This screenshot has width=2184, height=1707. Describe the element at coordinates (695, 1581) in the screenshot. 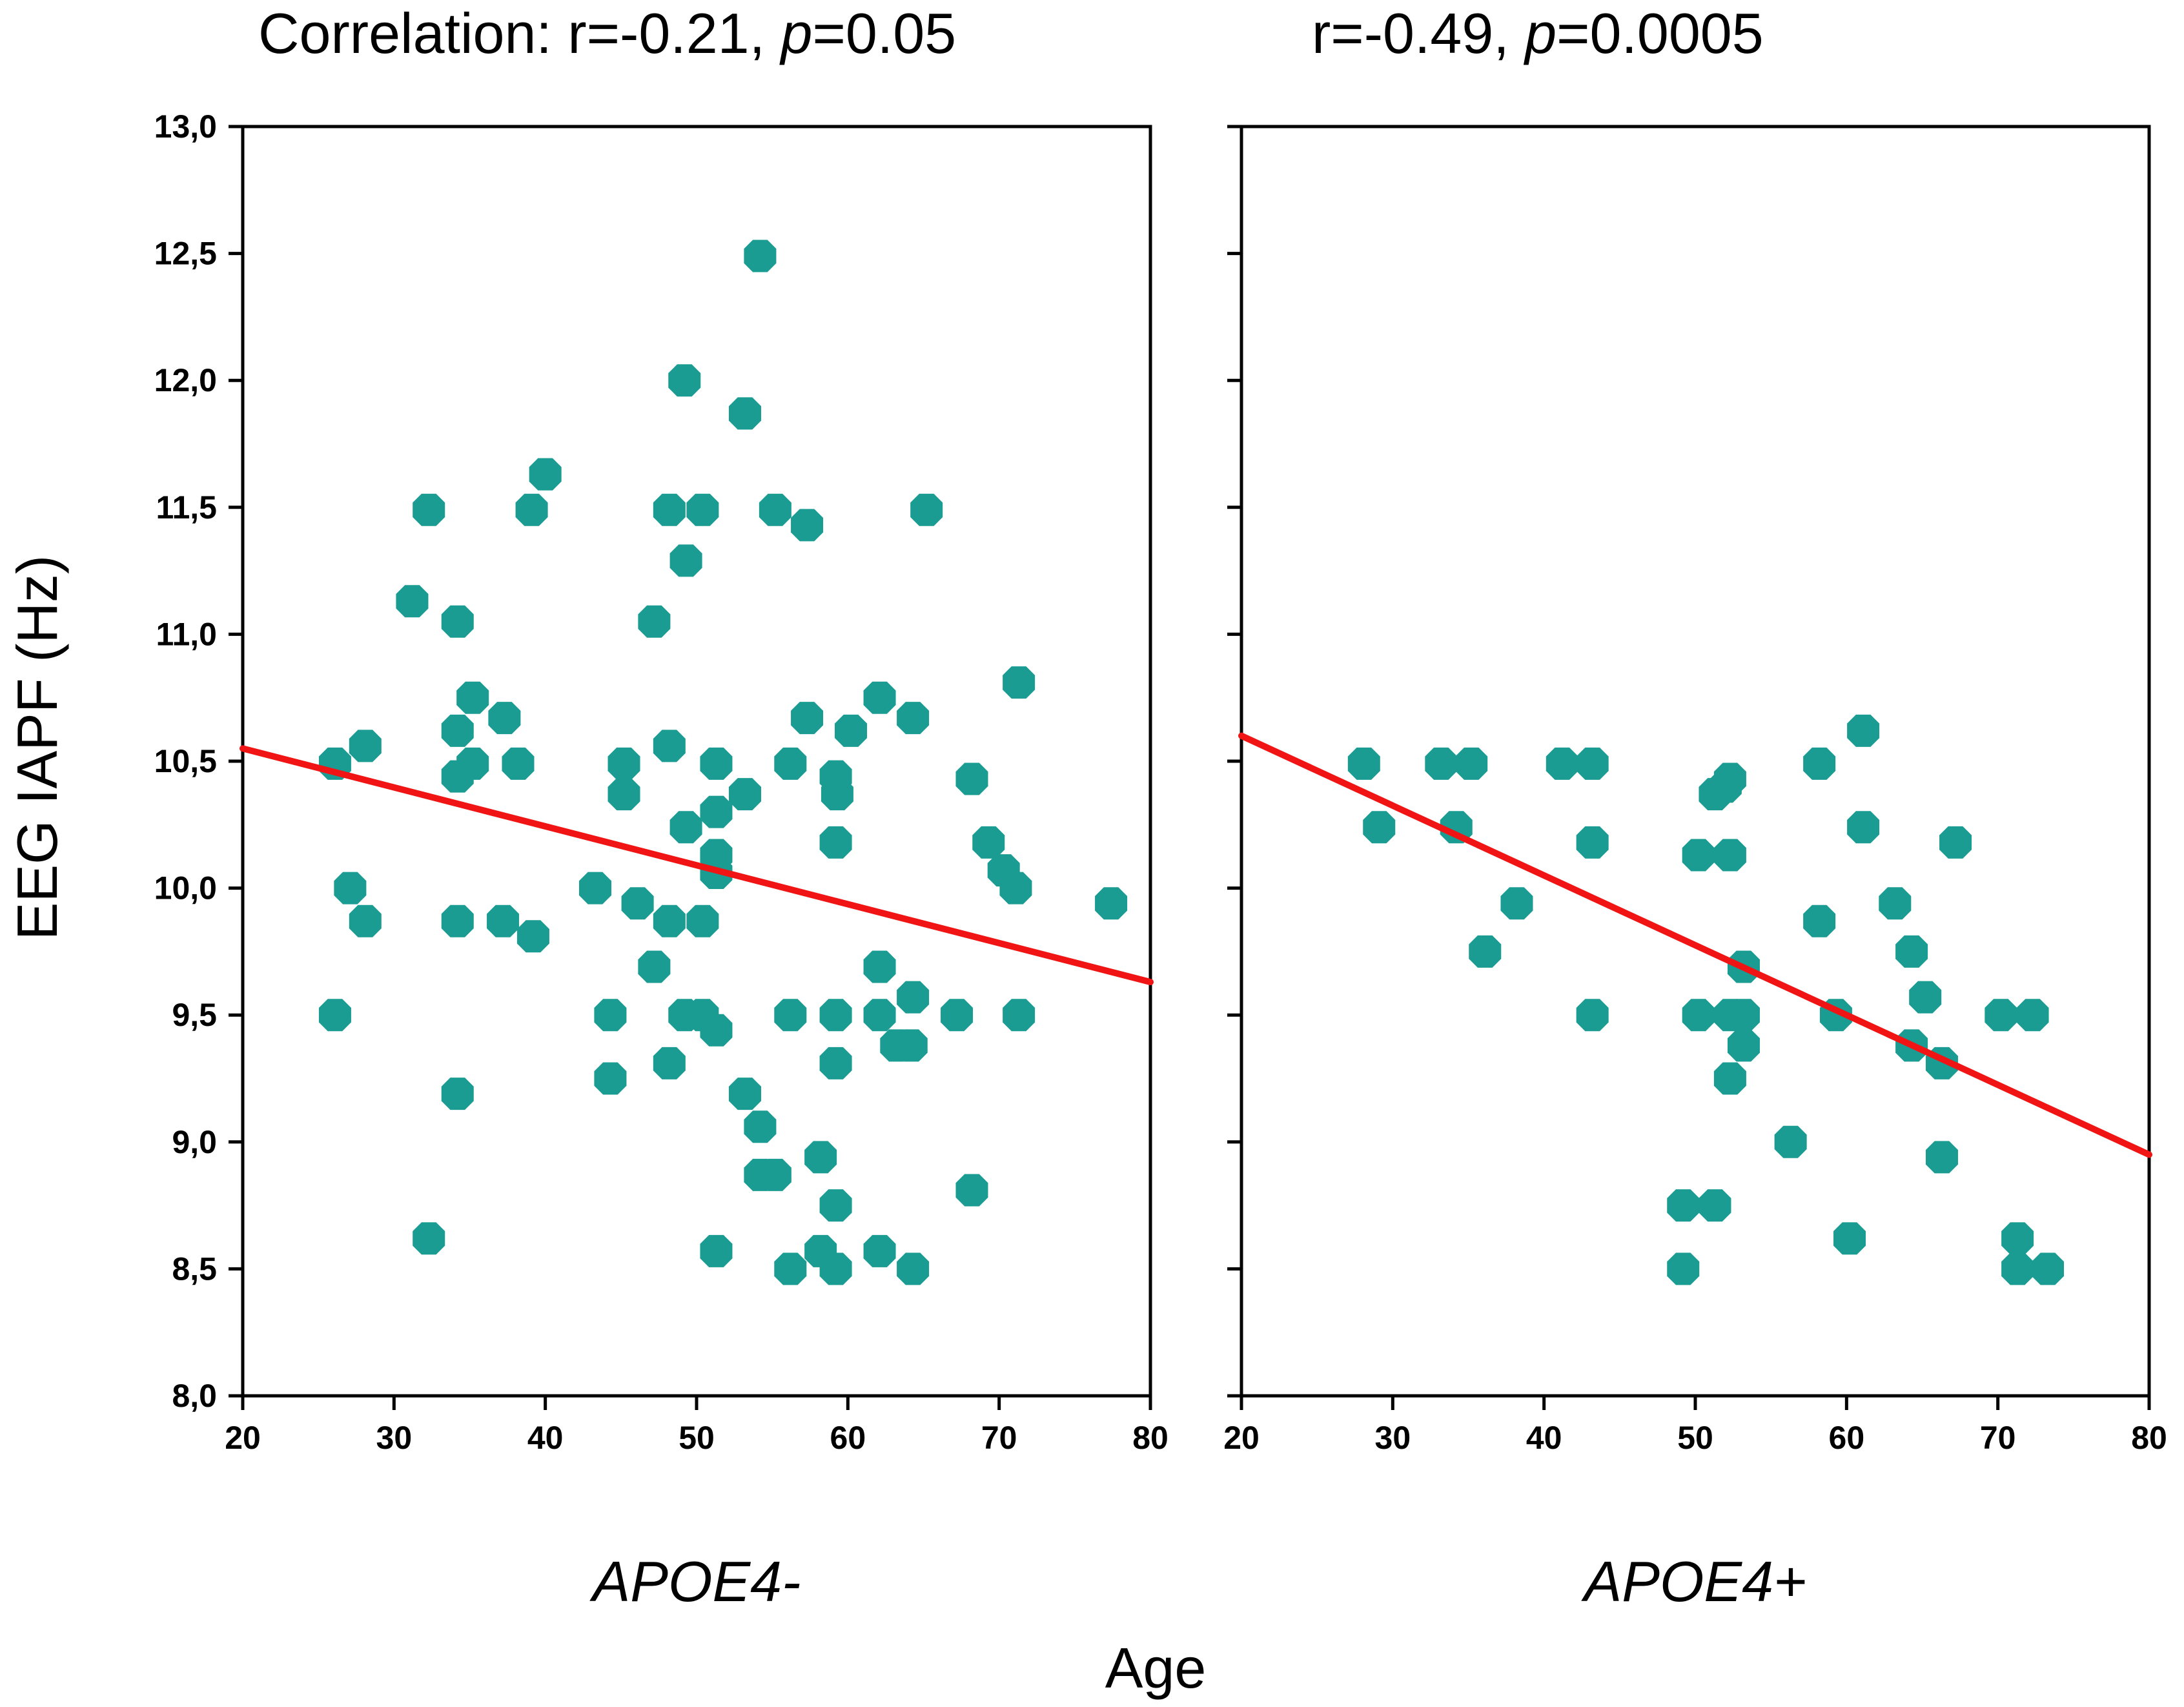

I see `left-group-label: APOE4-` at that location.